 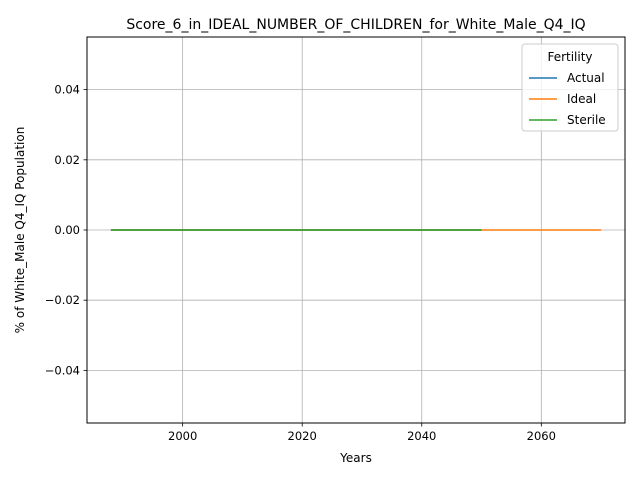 I want to click on legend-entries: Actual Ideal Sterile, so click(x=567, y=99).